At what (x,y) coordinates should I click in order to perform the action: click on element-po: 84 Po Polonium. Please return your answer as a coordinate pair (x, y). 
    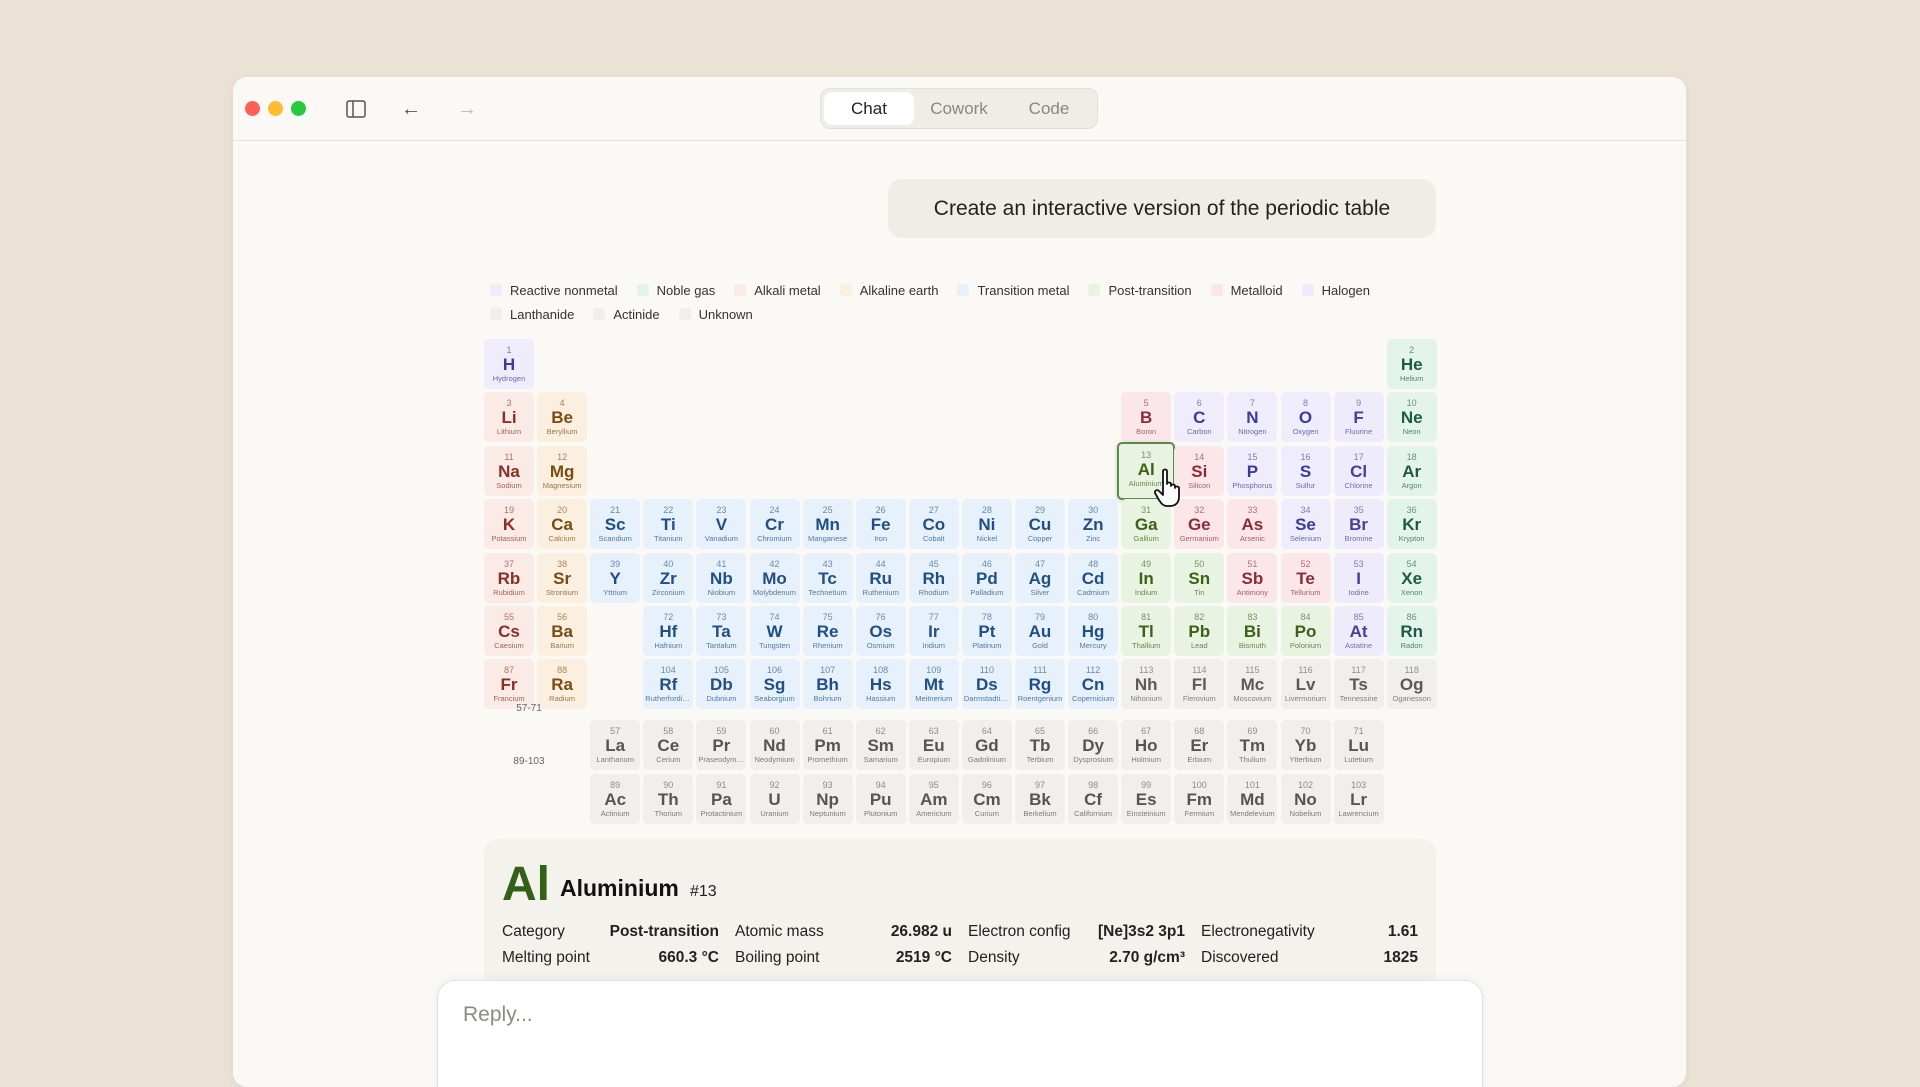
    Looking at the image, I should click on (1305, 631).